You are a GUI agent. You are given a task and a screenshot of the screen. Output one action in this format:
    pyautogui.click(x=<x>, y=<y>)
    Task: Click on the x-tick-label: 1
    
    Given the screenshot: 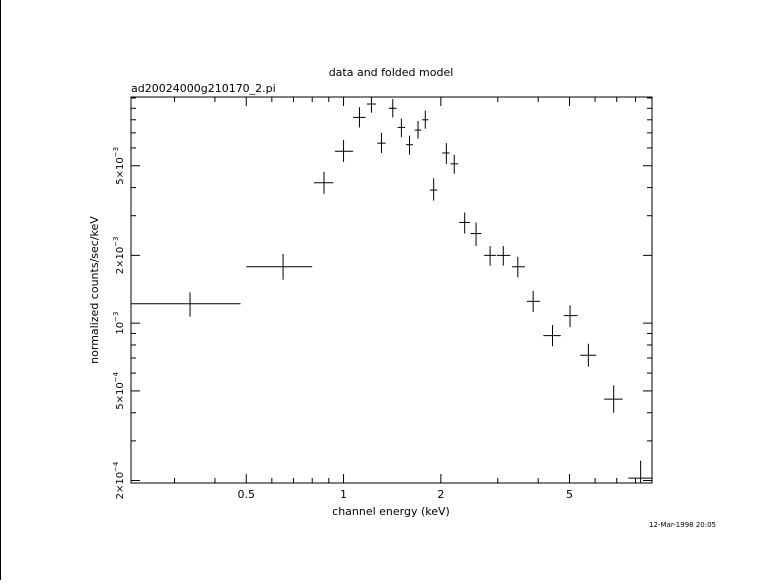 What is the action you would take?
    pyautogui.click(x=343, y=494)
    